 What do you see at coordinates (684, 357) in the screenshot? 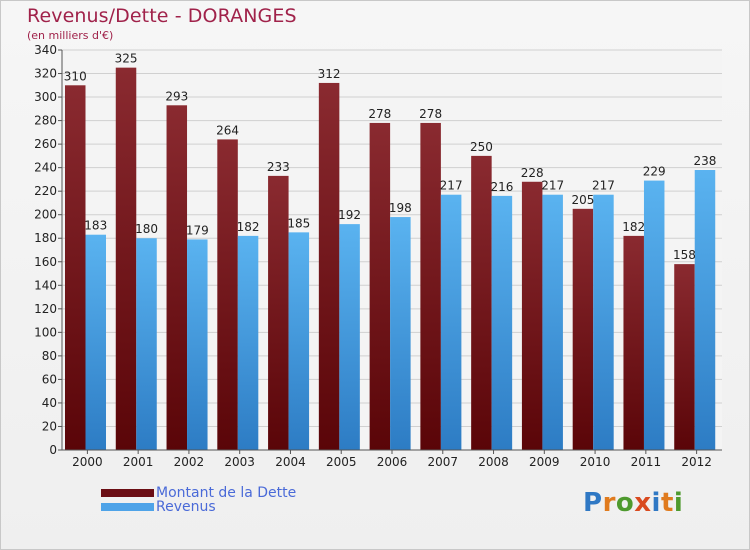
I see `bar-debt-2012` at bounding box center [684, 357].